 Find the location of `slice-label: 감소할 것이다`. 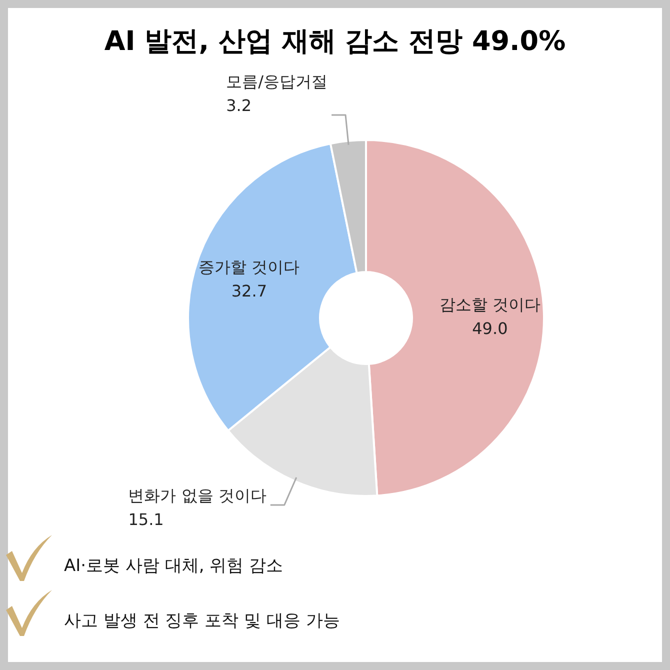

slice-label: 감소할 것이다 is located at coordinates (489, 304).